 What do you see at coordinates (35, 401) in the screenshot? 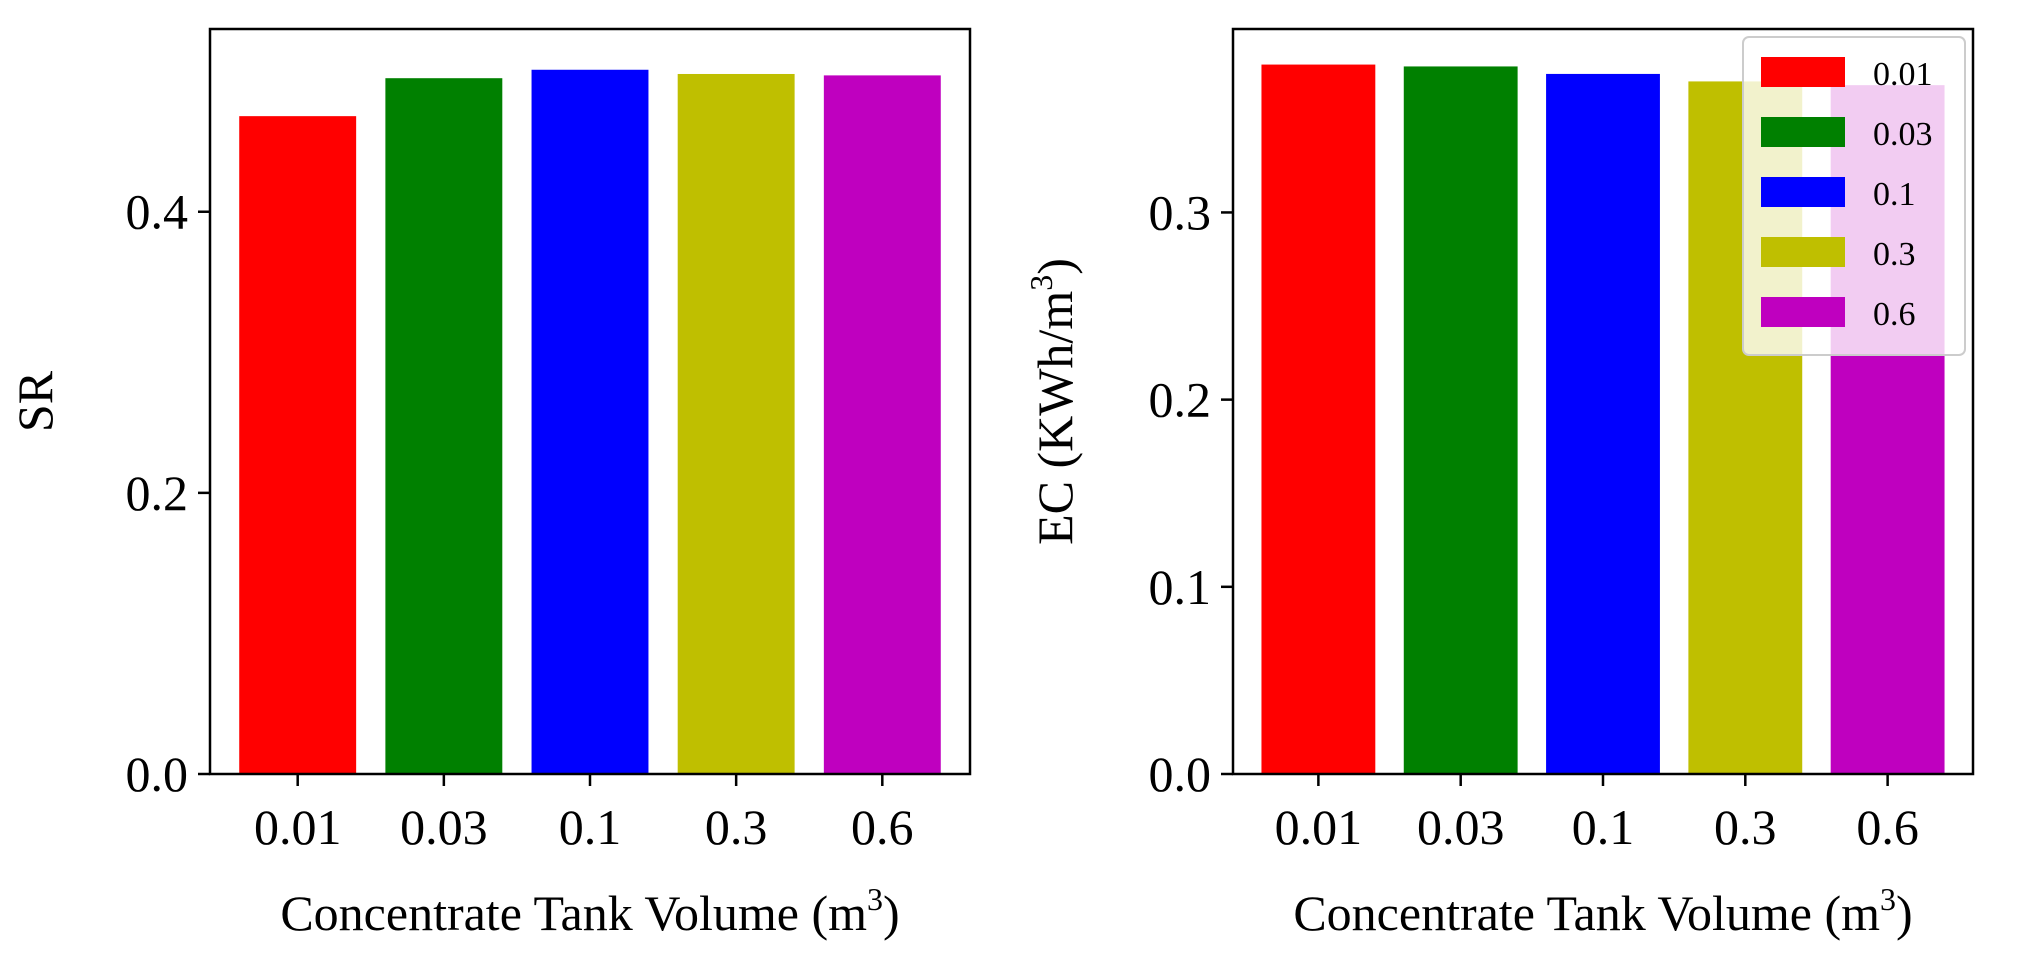
I see `y-axis-label: SR` at bounding box center [35, 401].